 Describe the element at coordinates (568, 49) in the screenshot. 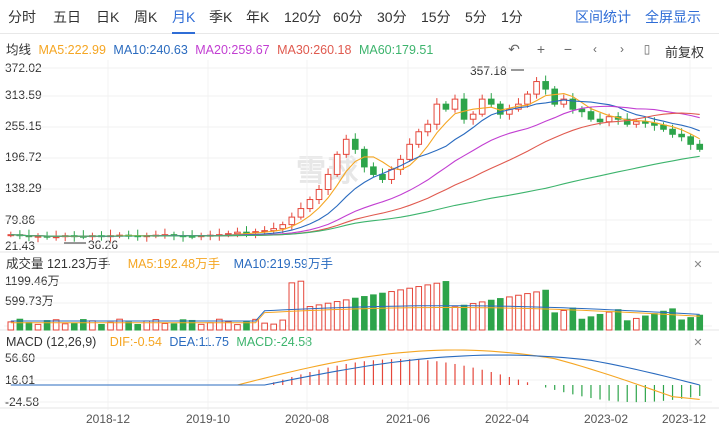

I see `zoom-out-icon: −` at that location.